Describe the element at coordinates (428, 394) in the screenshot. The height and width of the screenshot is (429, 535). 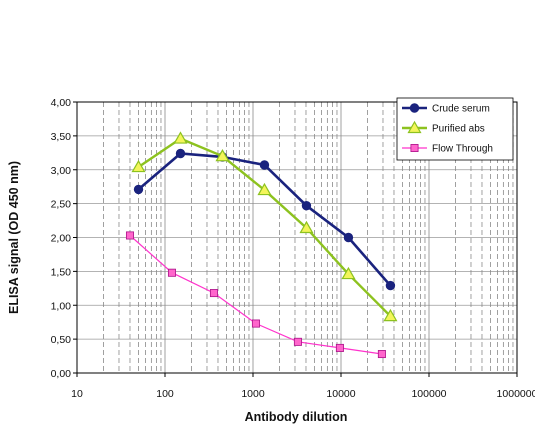
I see `x-tick-label: 100000` at that location.